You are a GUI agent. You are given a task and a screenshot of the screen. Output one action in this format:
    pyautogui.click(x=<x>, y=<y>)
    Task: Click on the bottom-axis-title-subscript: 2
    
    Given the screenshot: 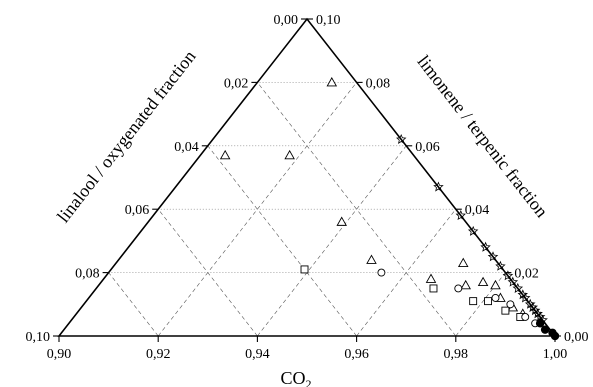 What is the action you would take?
    pyautogui.click(x=309, y=382)
    